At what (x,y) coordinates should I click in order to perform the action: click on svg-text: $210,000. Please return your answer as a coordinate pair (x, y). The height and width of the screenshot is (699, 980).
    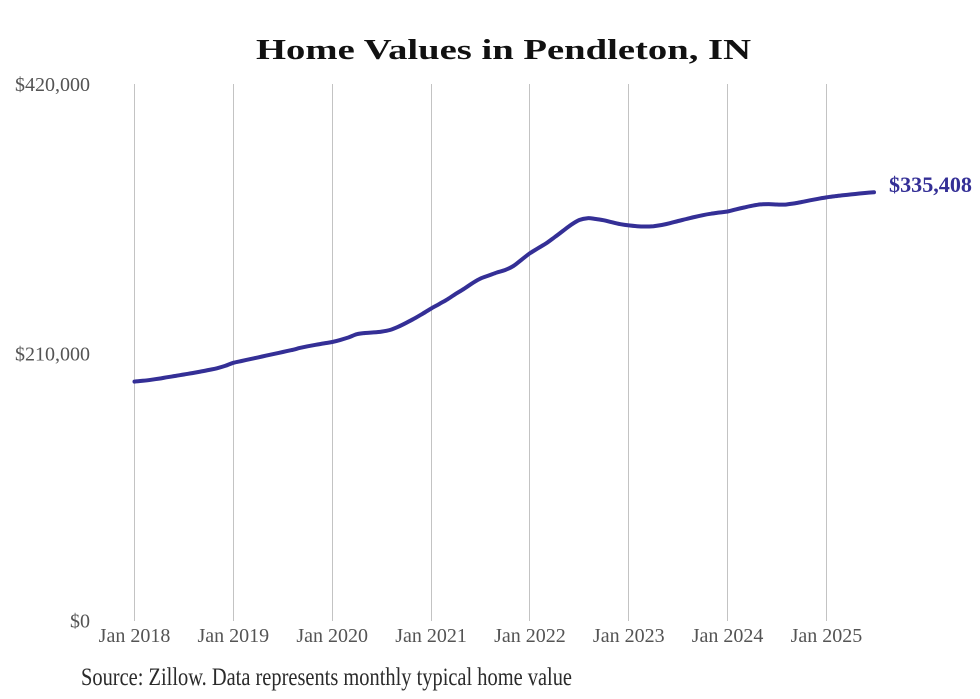
    Looking at the image, I should click on (52, 355).